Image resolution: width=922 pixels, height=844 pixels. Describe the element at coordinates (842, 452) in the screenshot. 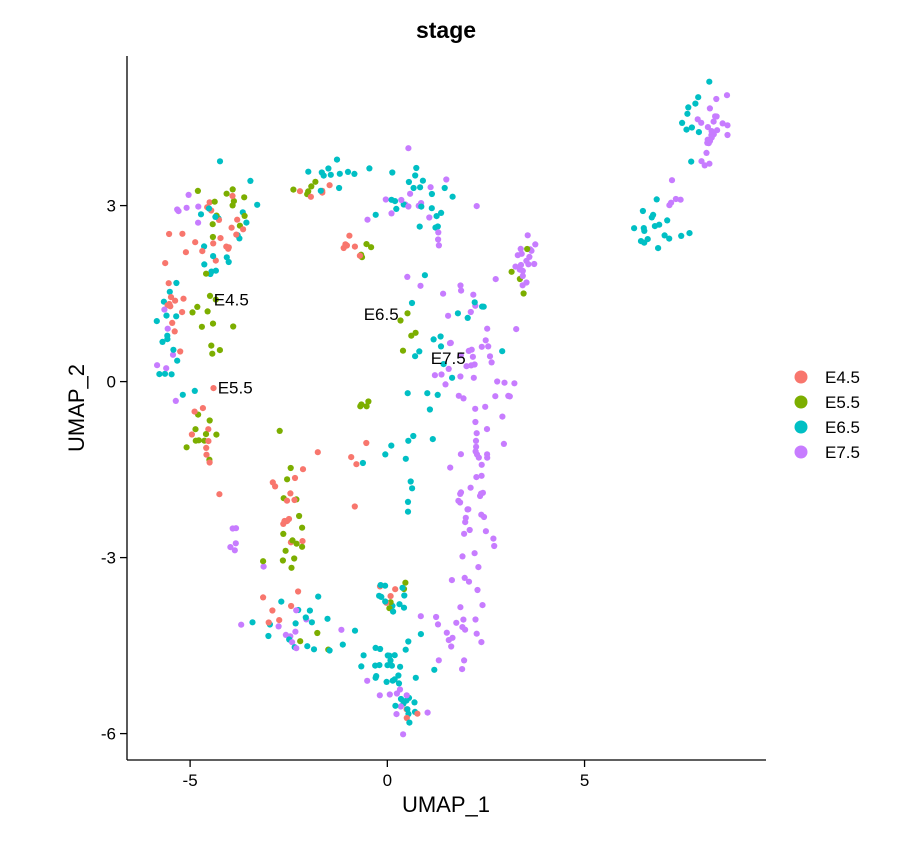

I see `legend-label: E7.5` at that location.